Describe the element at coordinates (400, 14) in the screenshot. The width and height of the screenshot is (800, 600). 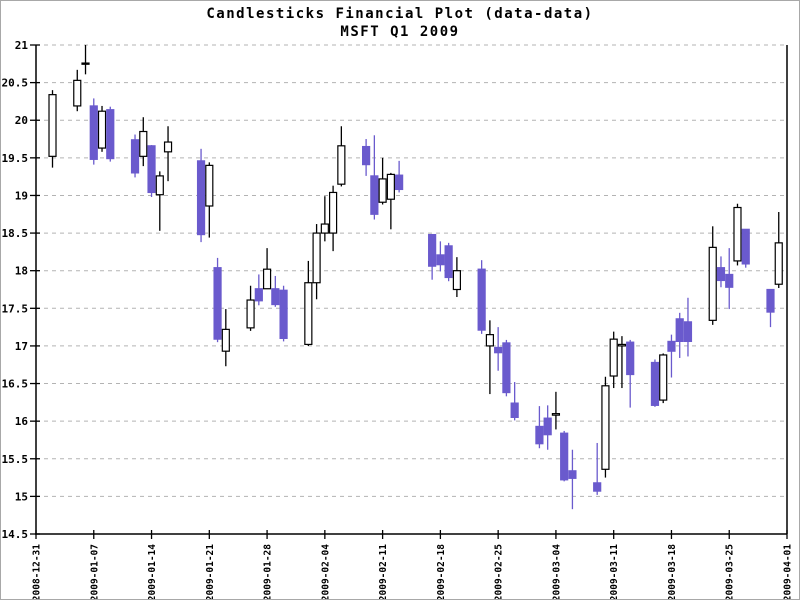
I see `chart-title: Candlesticks Financial Plot (data-data)` at that location.